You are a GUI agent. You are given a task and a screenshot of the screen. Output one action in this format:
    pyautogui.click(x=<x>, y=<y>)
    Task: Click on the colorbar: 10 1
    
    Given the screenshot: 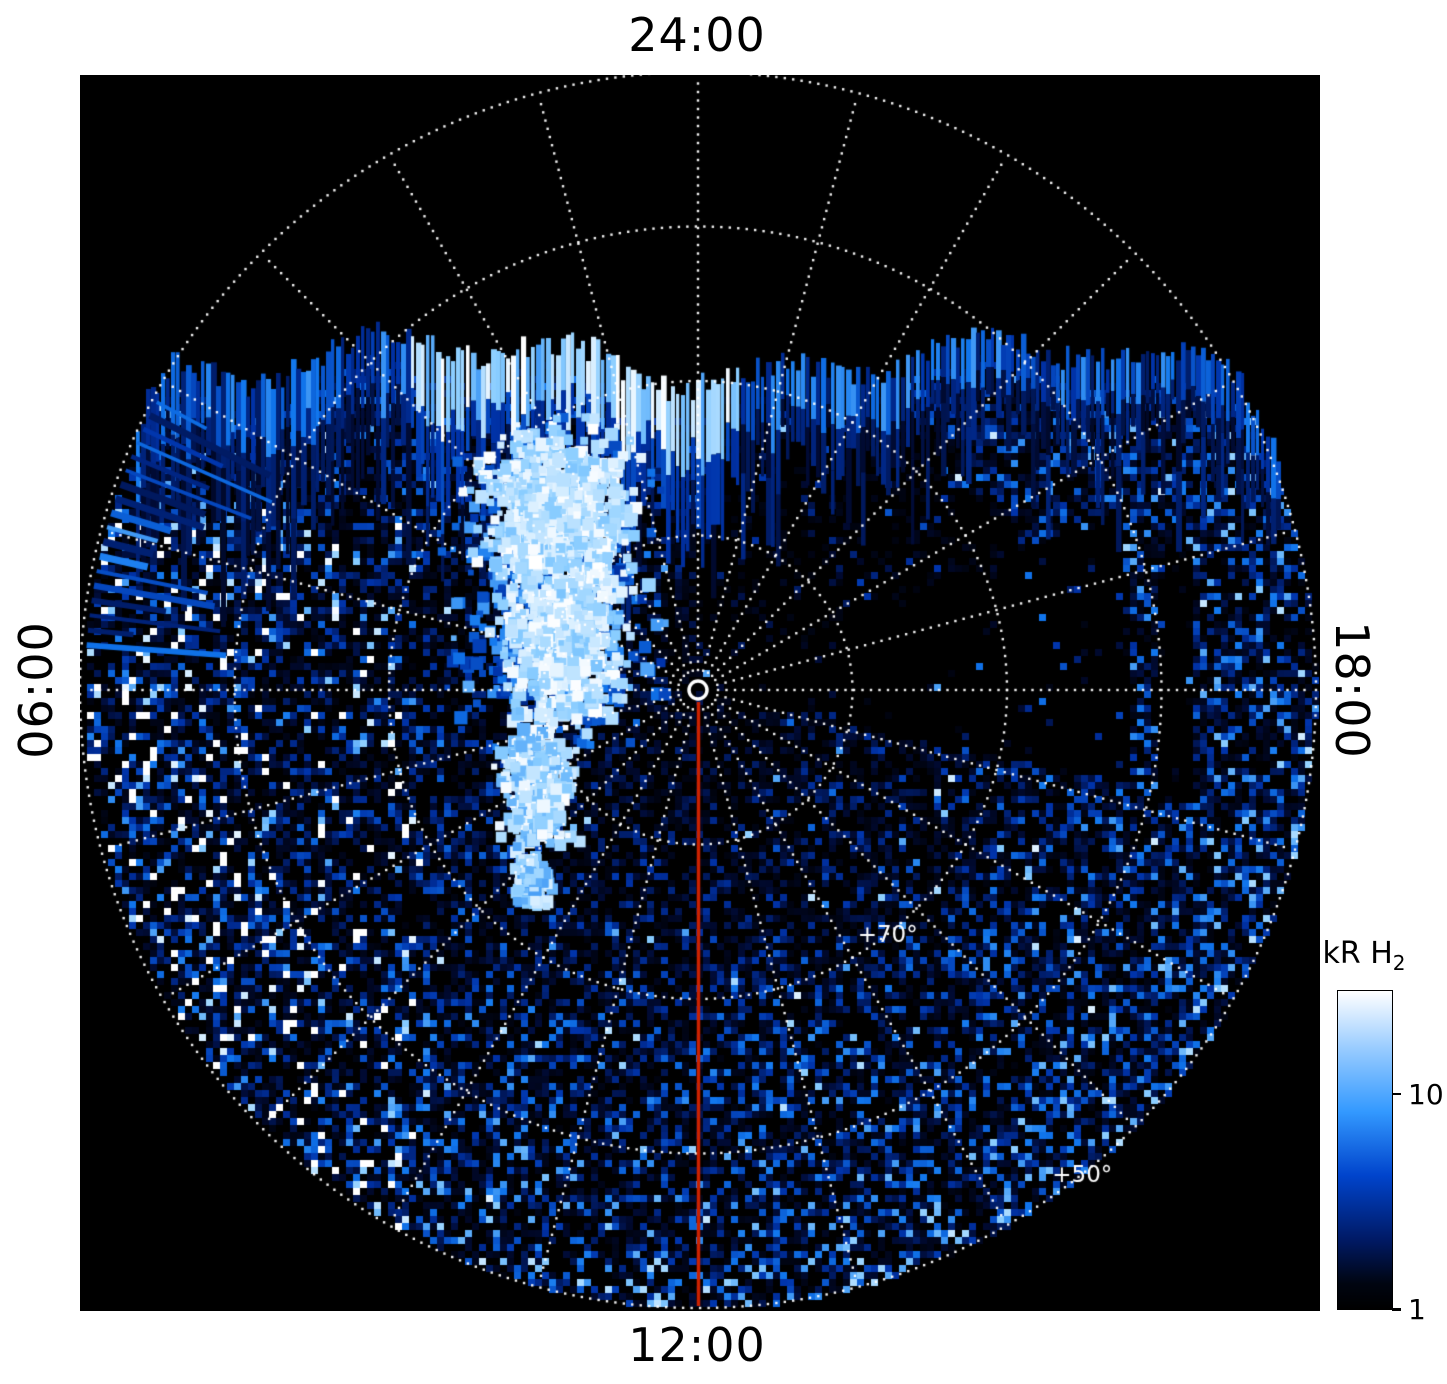 What is the action you would take?
    pyautogui.click(x=1390, y=1158)
    